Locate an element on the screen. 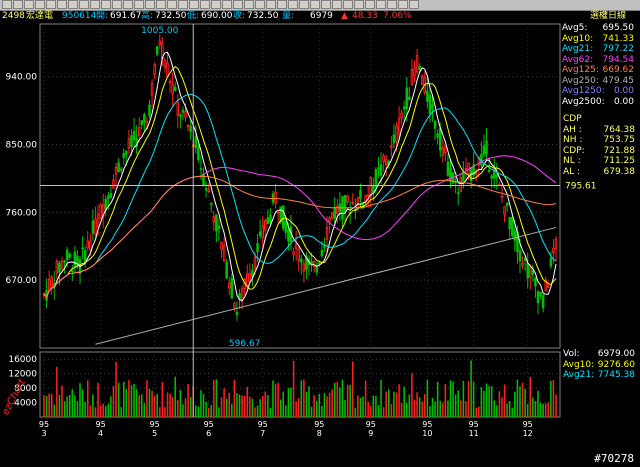 This screenshot has height=467, width=640. ma-legend-item-value: 0.00 is located at coordinates (623, 91).